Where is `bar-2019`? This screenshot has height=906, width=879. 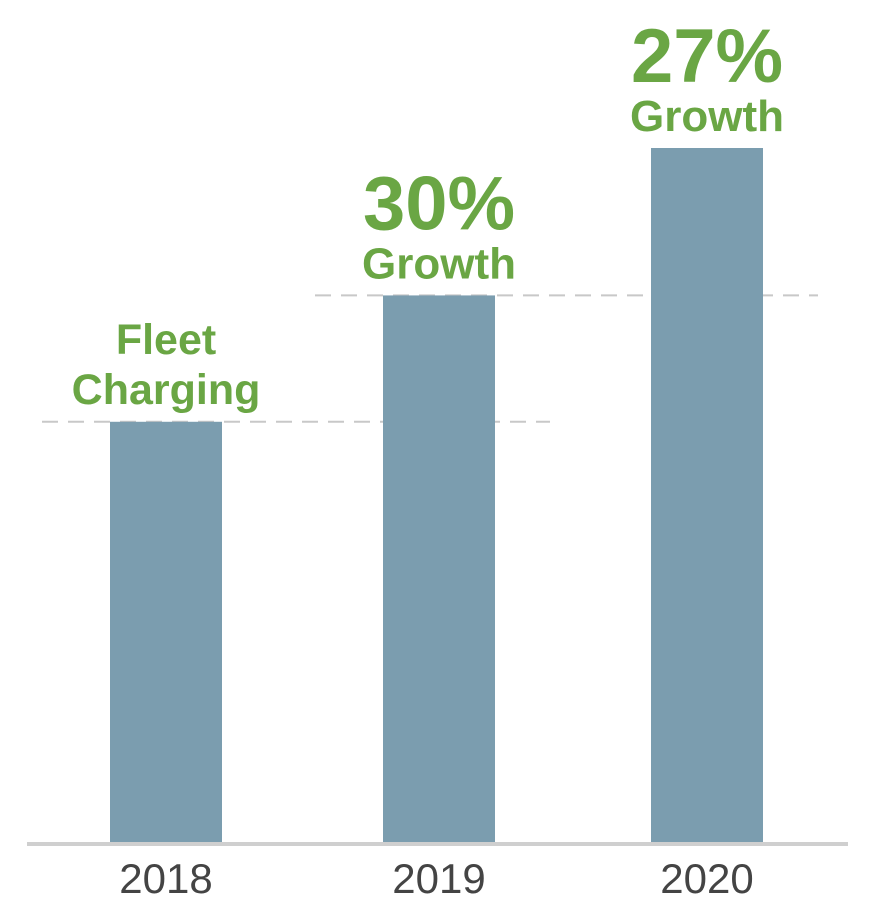 bar-2019 is located at coordinates (439, 569).